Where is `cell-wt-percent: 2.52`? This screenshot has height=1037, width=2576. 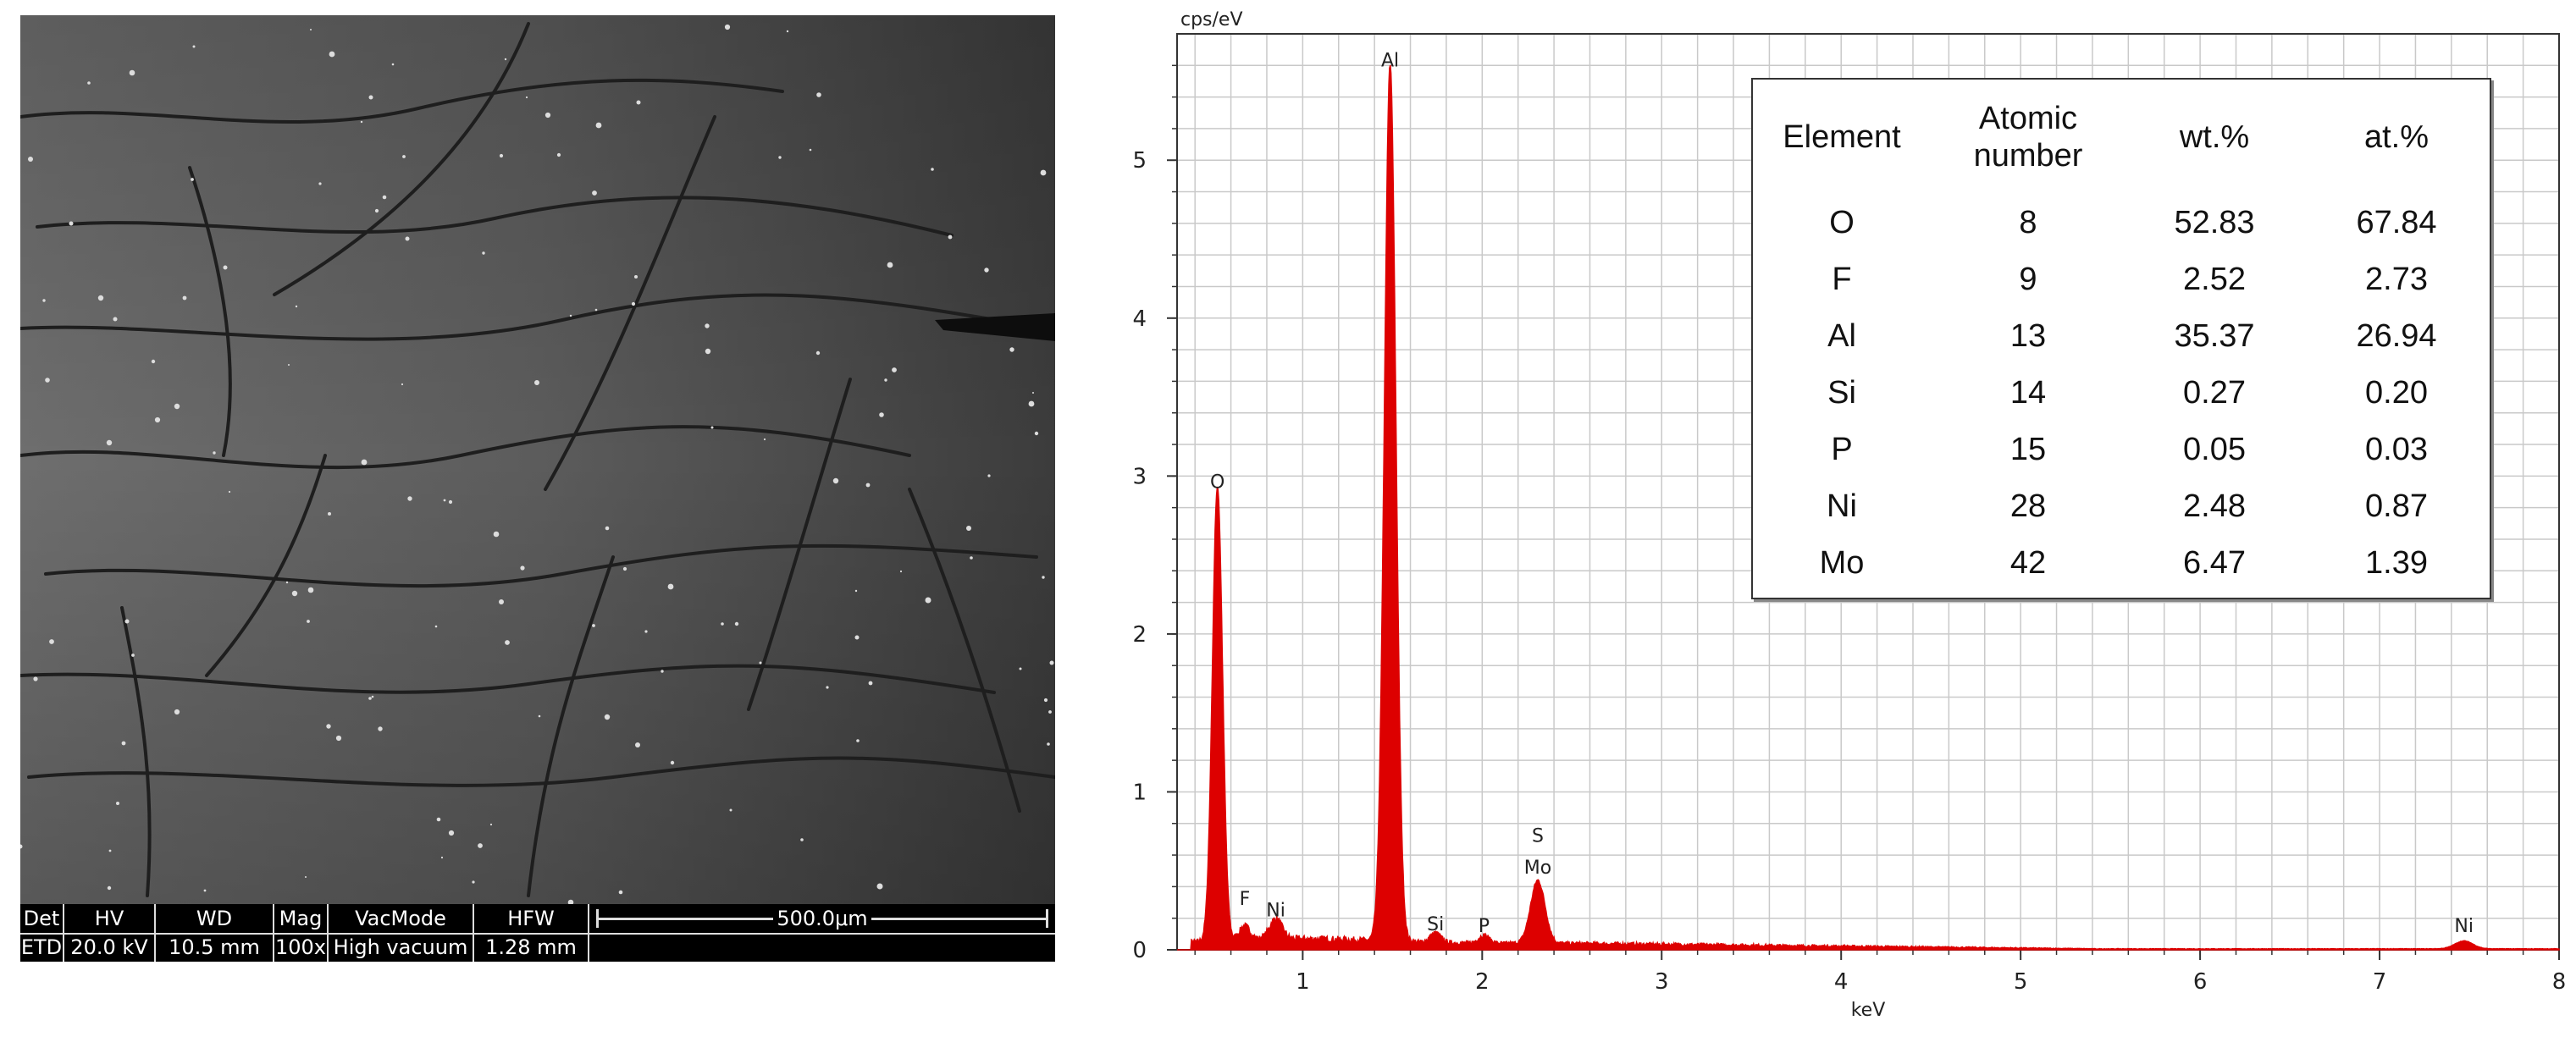 cell-wt-percent: 2.52 is located at coordinates (2214, 279).